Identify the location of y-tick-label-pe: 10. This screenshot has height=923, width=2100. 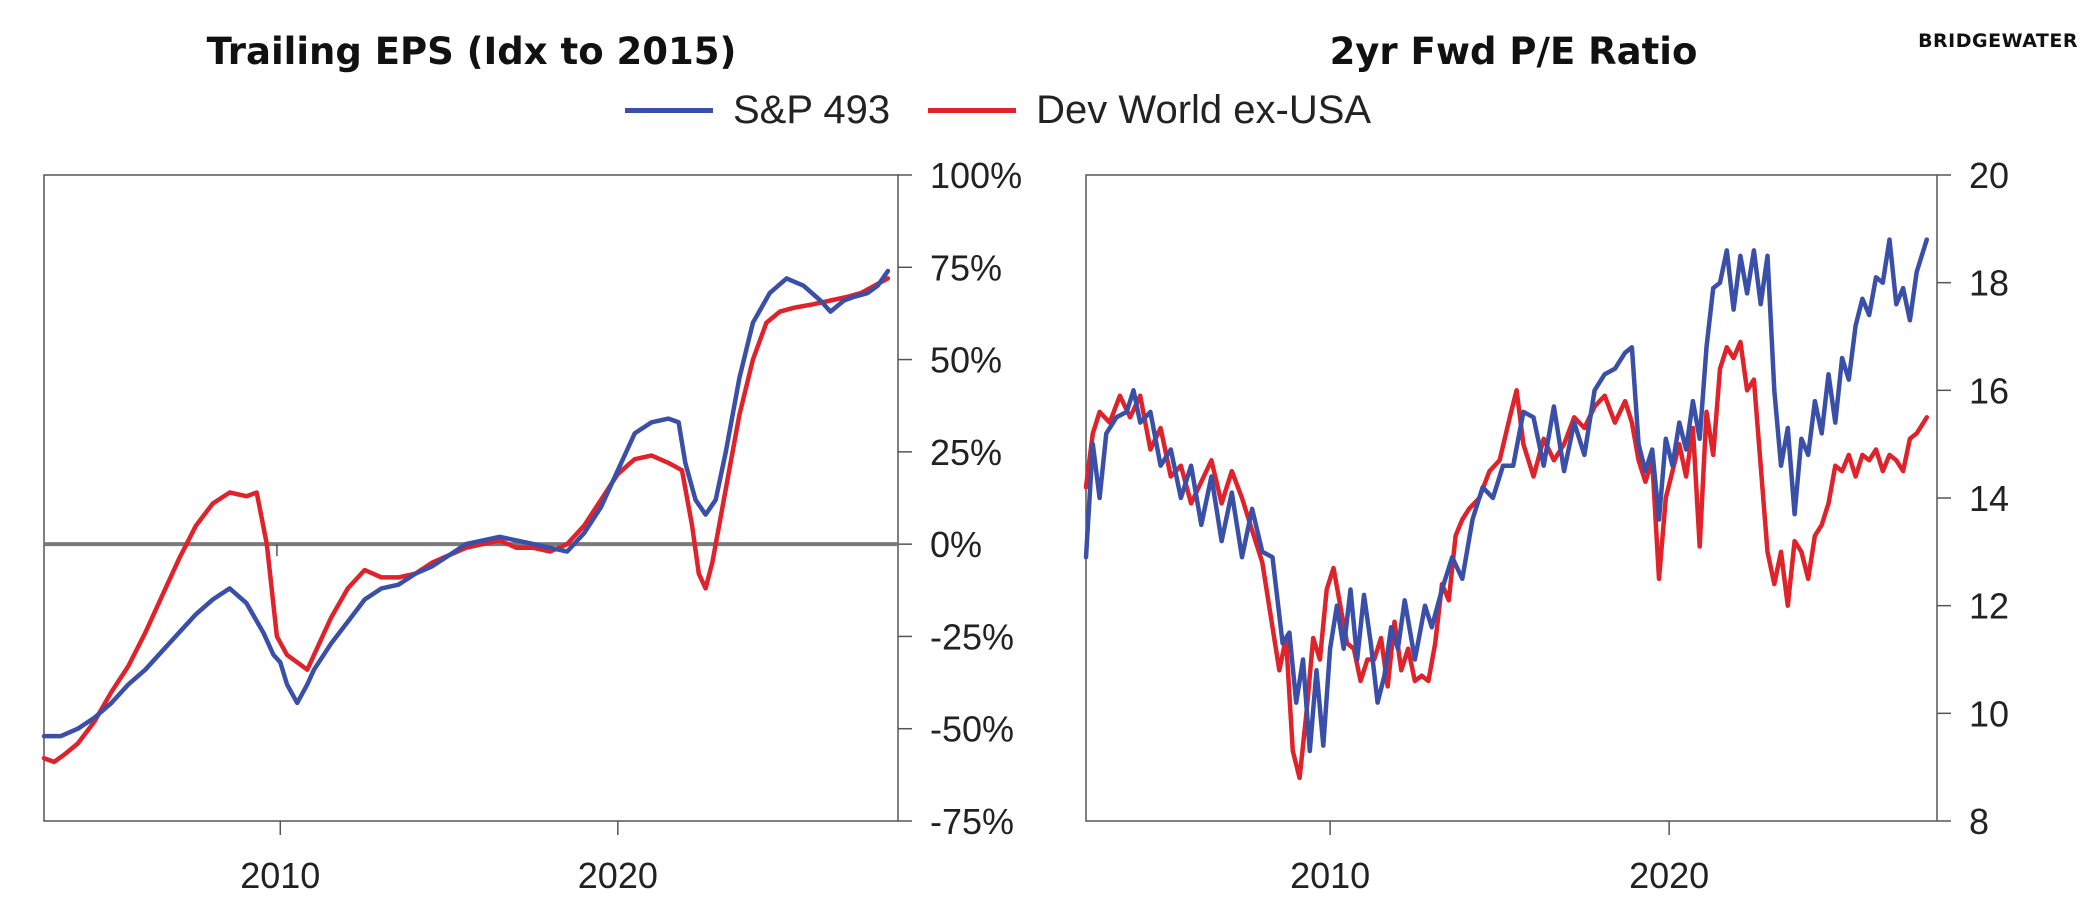
(1989, 713).